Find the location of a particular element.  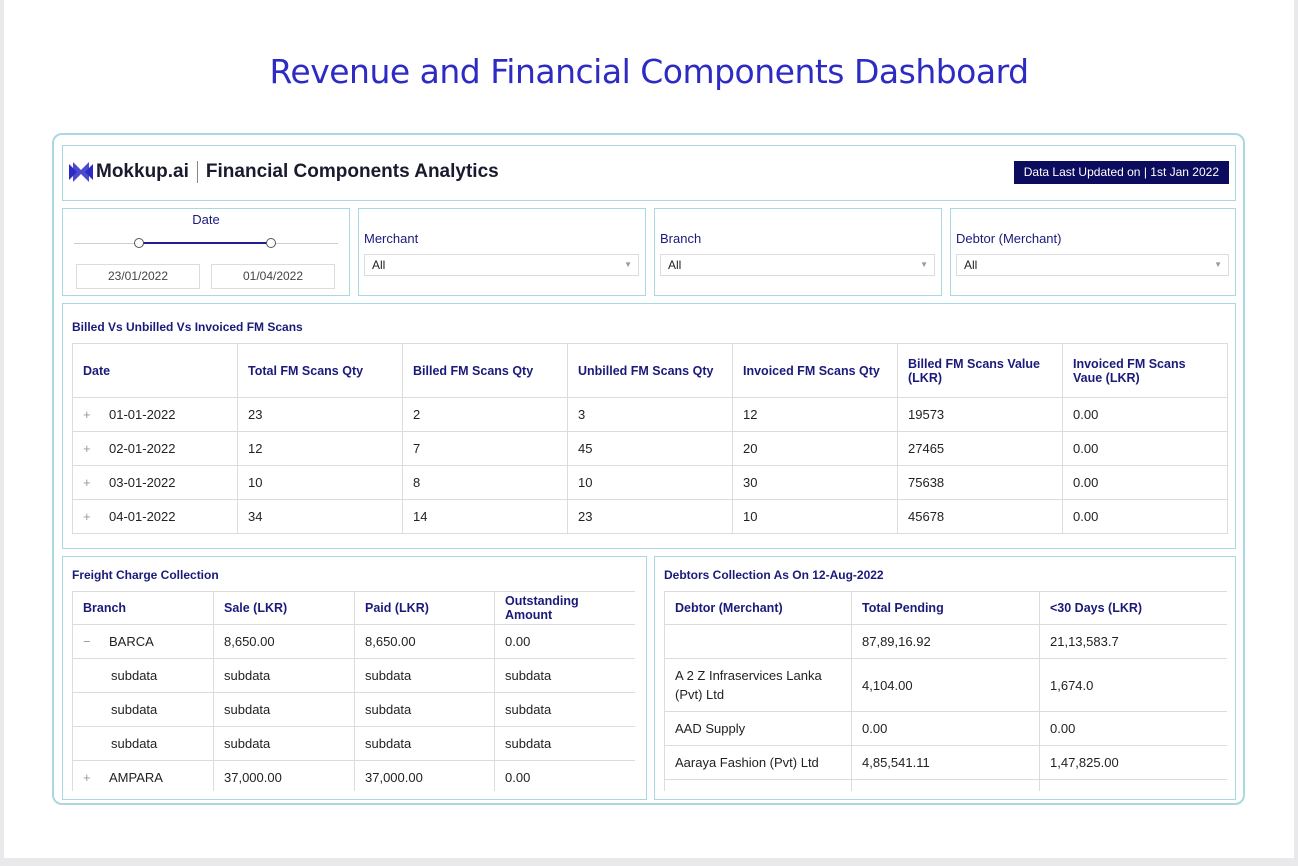

table-cell: 11,235.00 is located at coordinates (945, 785).